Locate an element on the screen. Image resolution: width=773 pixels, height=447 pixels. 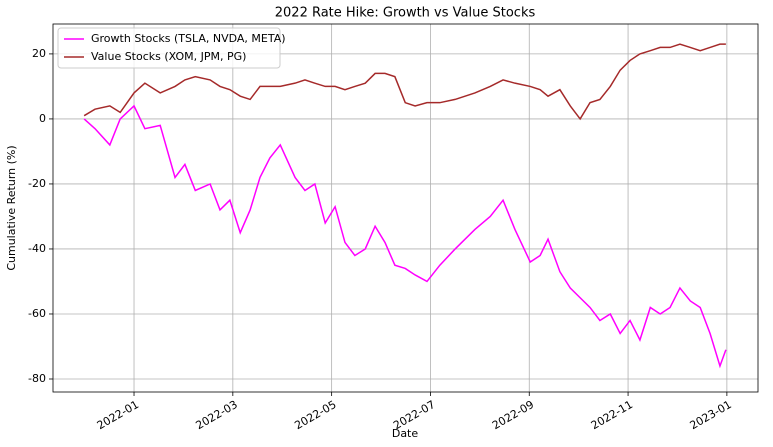
legend-label: Value Stocks (XOM, JPM, PG) is located at coordinates (168, 56).